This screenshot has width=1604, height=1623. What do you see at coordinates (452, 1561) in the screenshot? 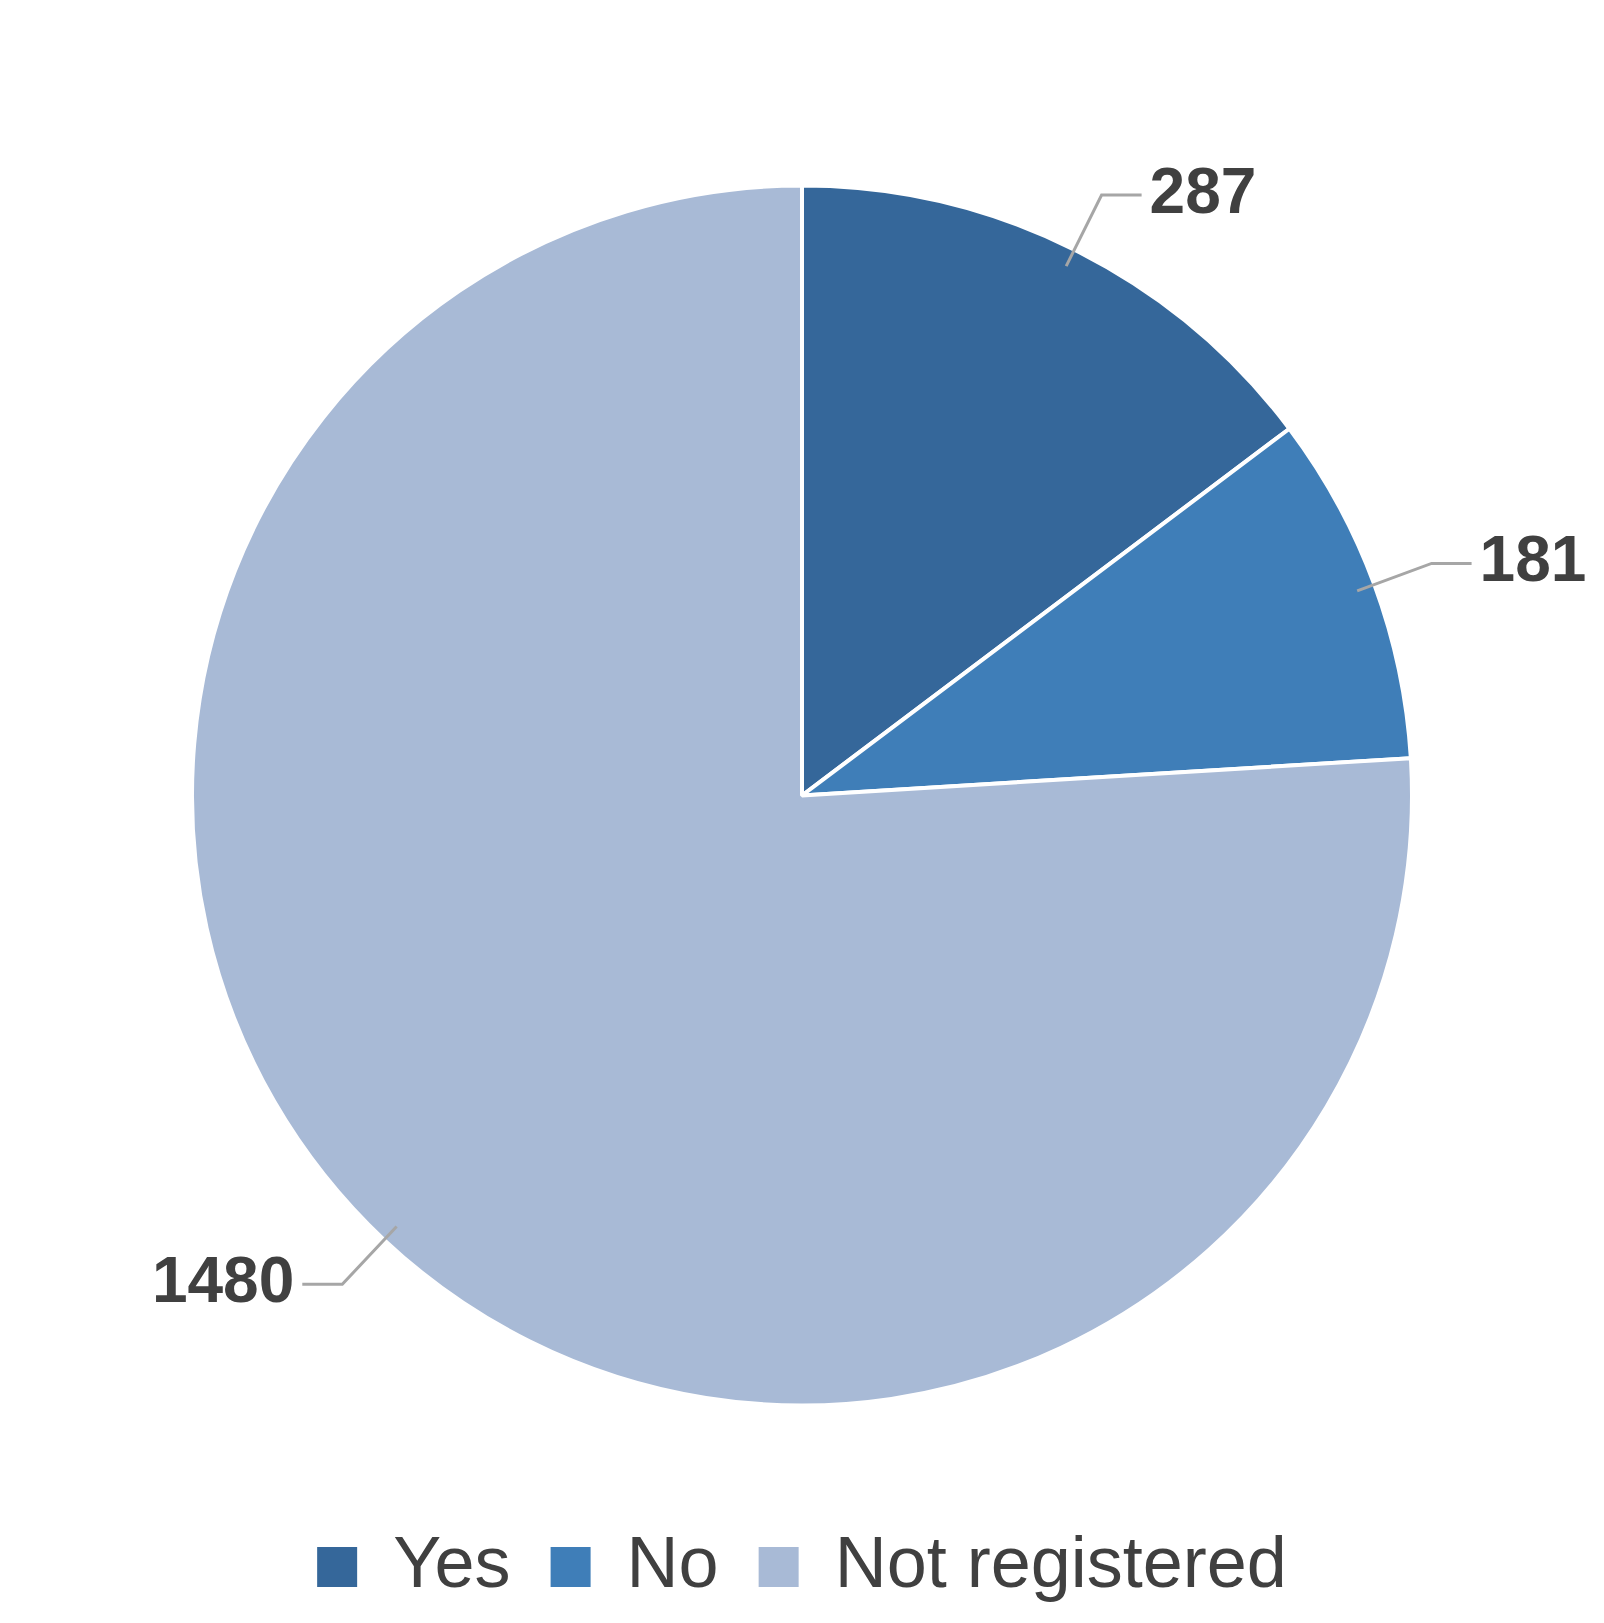
I see `legend-label: Yes` at bounding box center [452, 1561].